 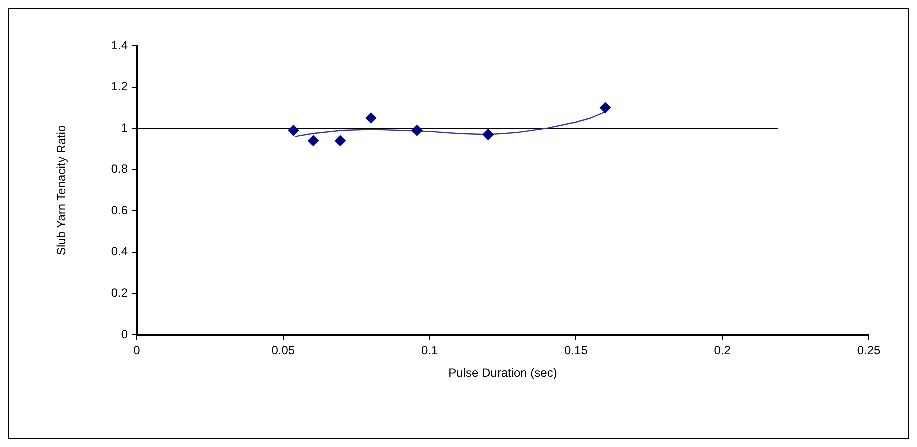 I want to click on x-tick-label: 0, so click(x=137, y=351).